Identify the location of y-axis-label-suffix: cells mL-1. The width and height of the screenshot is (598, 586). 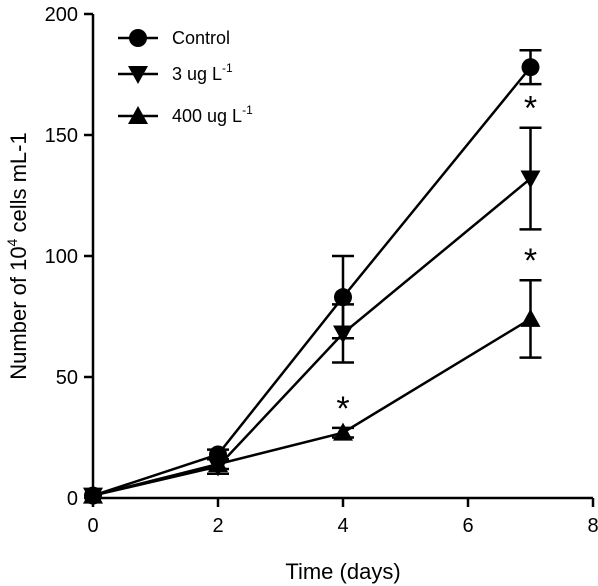
(18, 185).